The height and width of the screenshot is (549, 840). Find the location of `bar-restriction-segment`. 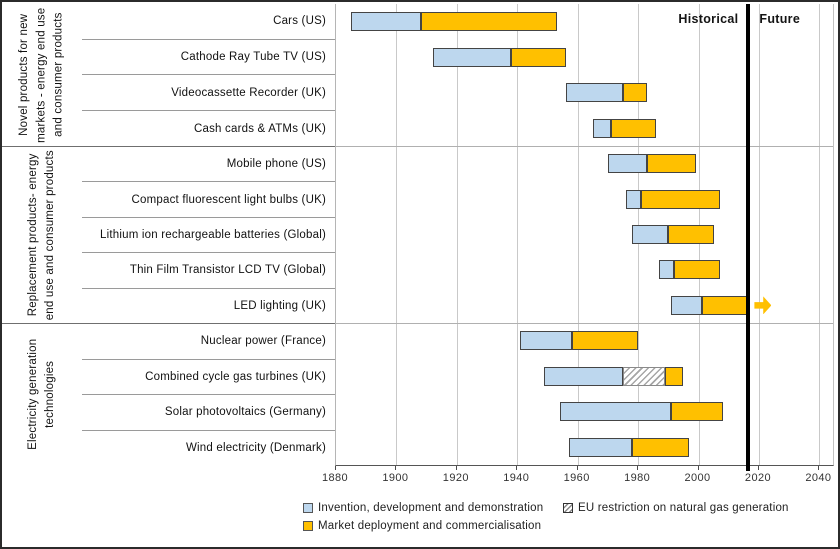

bar-restriction-segment is located at coordinates (644, 376).